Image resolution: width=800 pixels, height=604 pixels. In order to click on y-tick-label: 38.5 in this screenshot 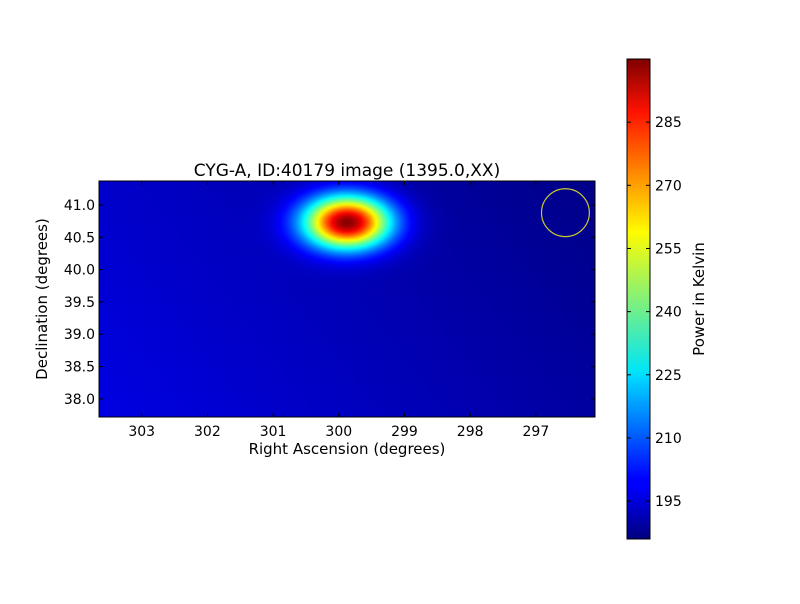, I will do `click(79, 368)`.